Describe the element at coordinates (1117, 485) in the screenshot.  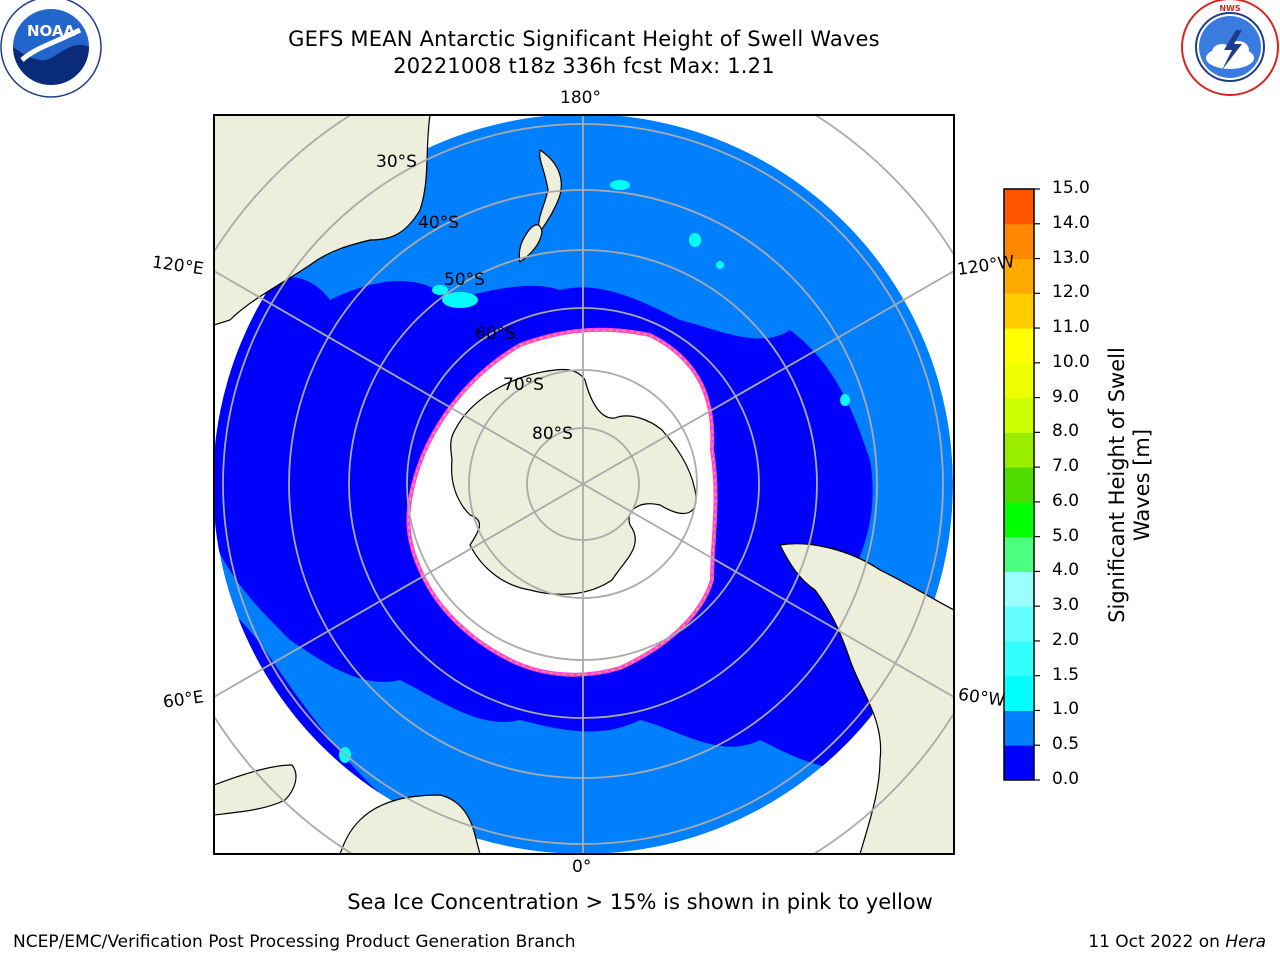
I see `colorbar-title-line1: Significant Height of Swell` at that location.